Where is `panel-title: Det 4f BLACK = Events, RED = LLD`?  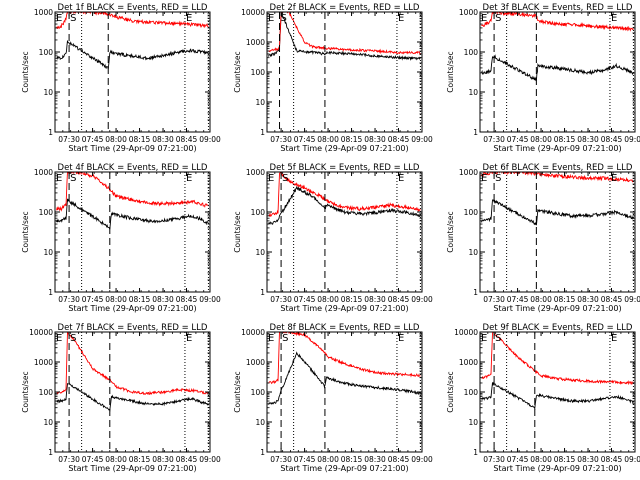 panel-title: Det 4f BLACK = Events, RED = LLD is located at coordinates (133, 168).